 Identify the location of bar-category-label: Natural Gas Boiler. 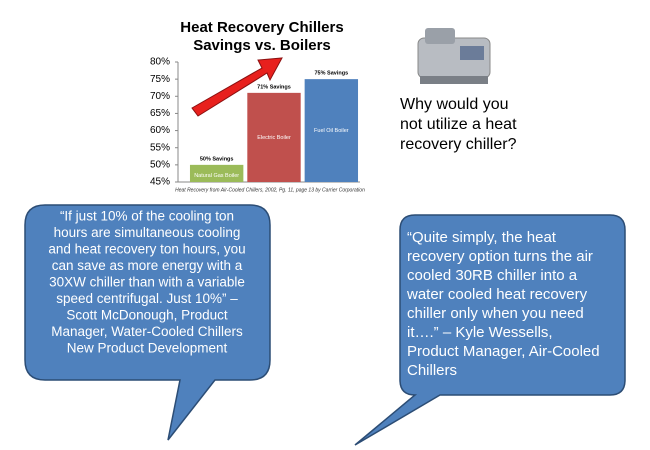
(216, 176).